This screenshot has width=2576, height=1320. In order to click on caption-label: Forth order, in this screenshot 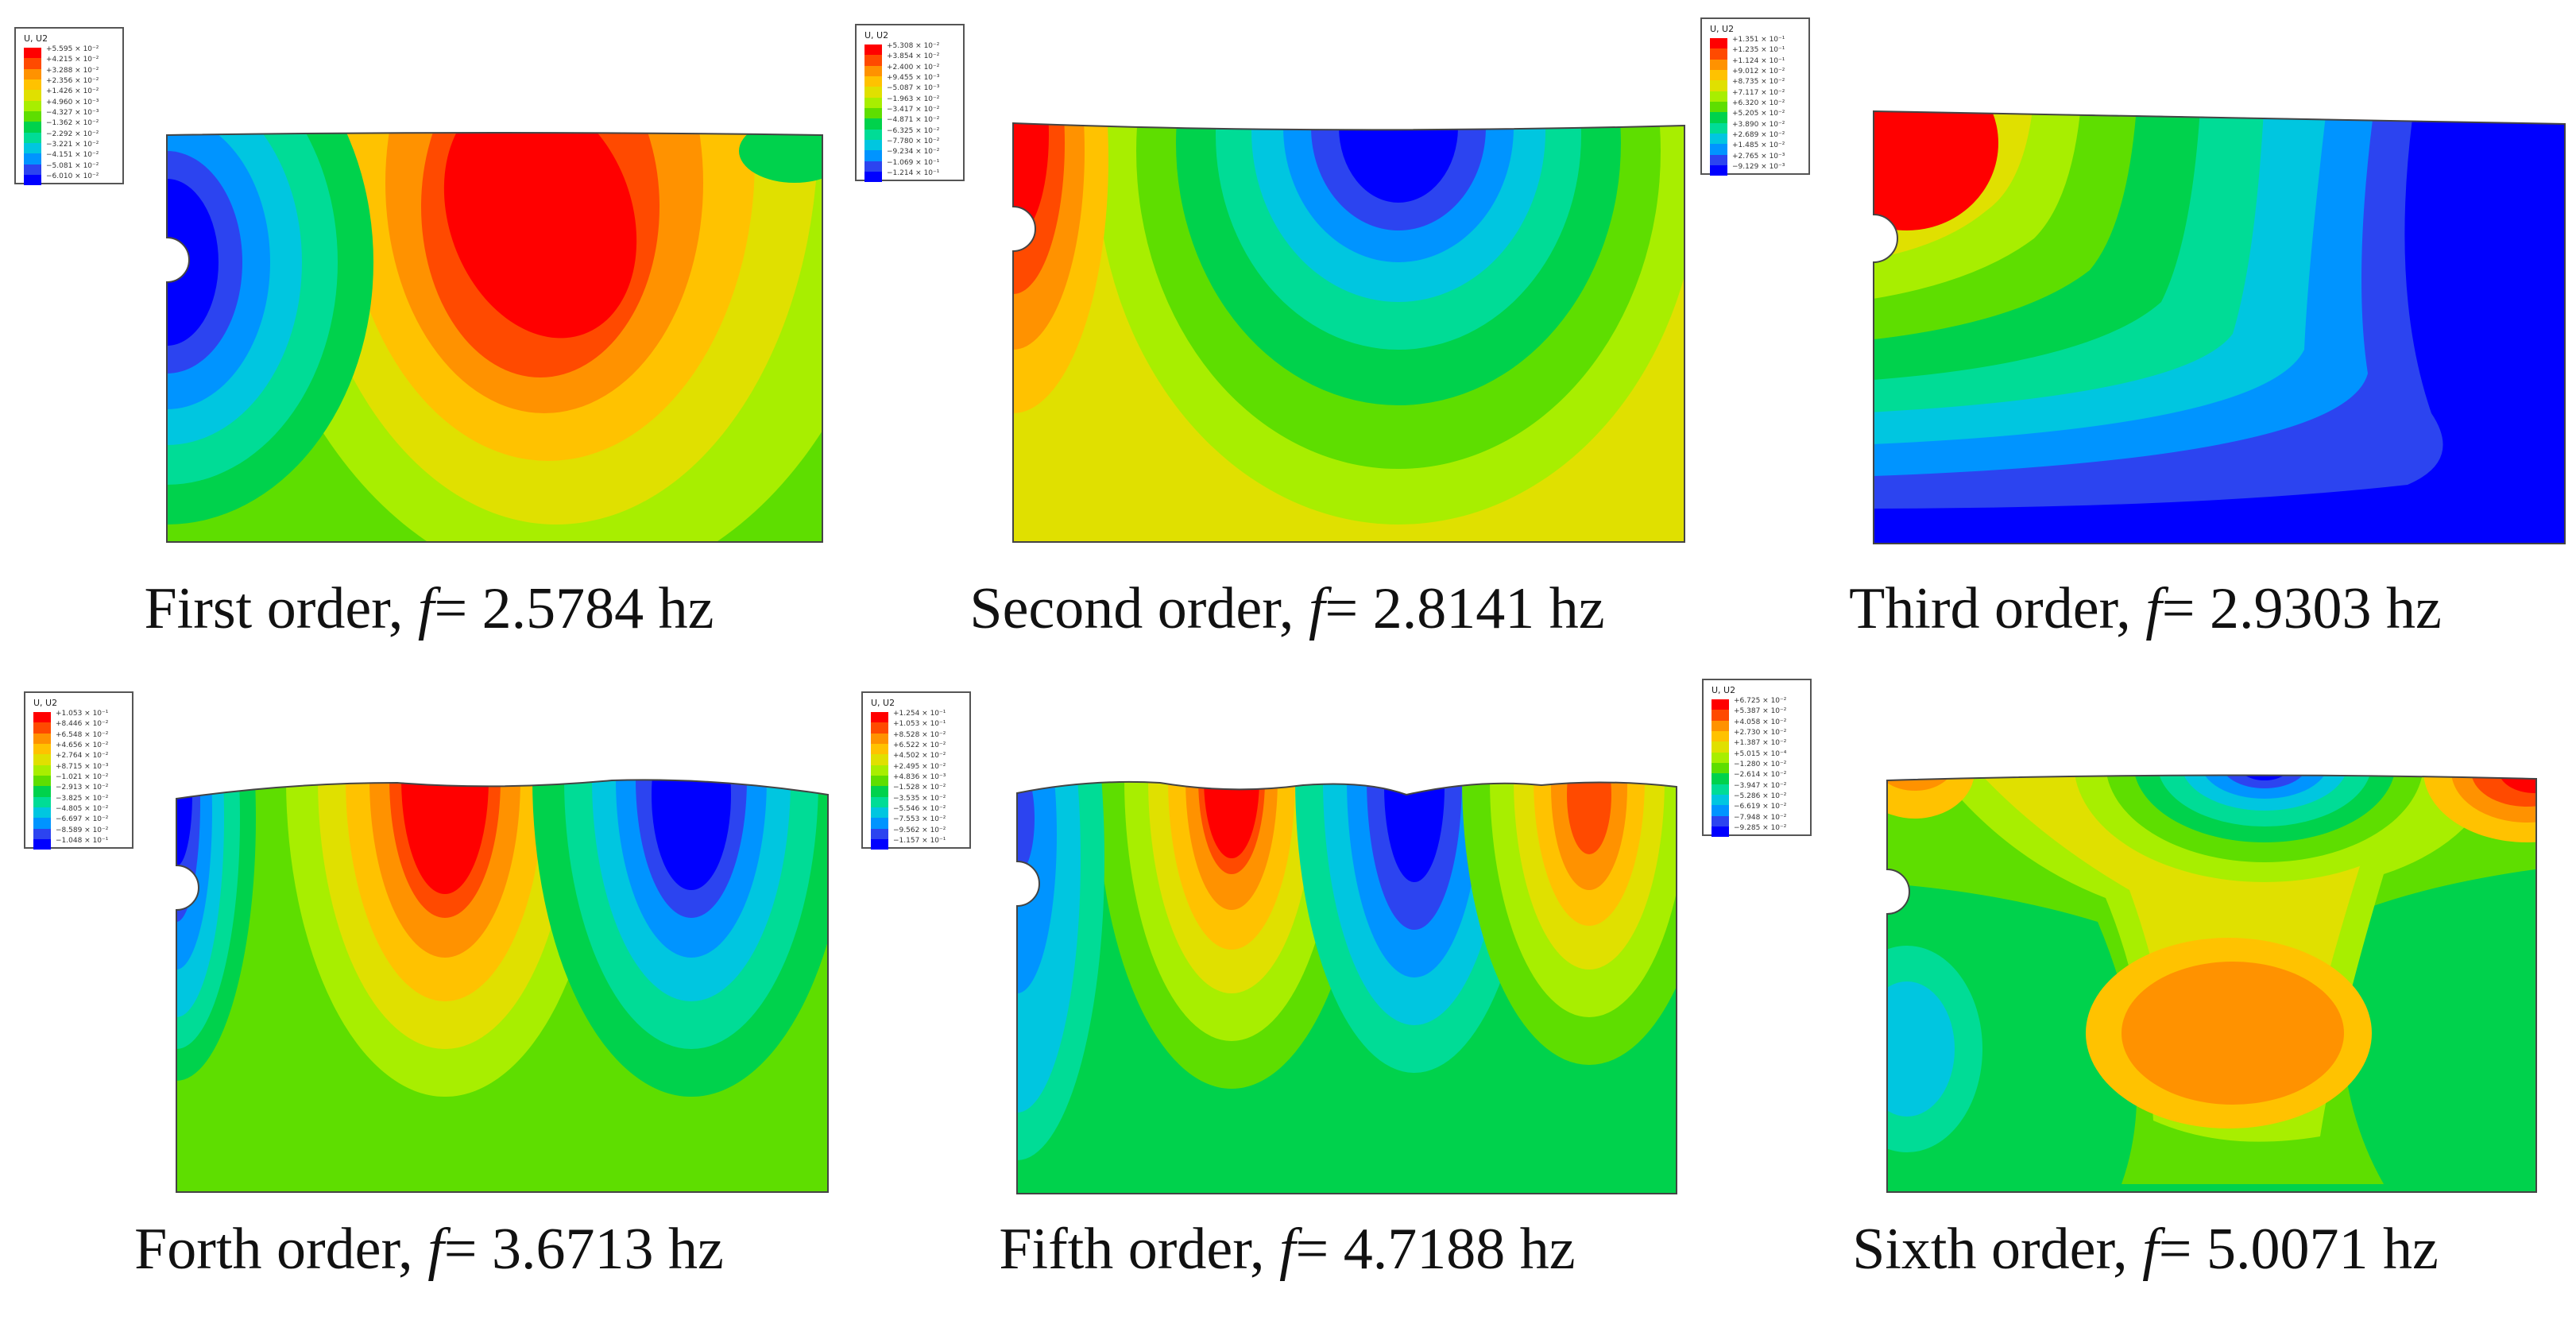, I will do `click(281, 1249)`.